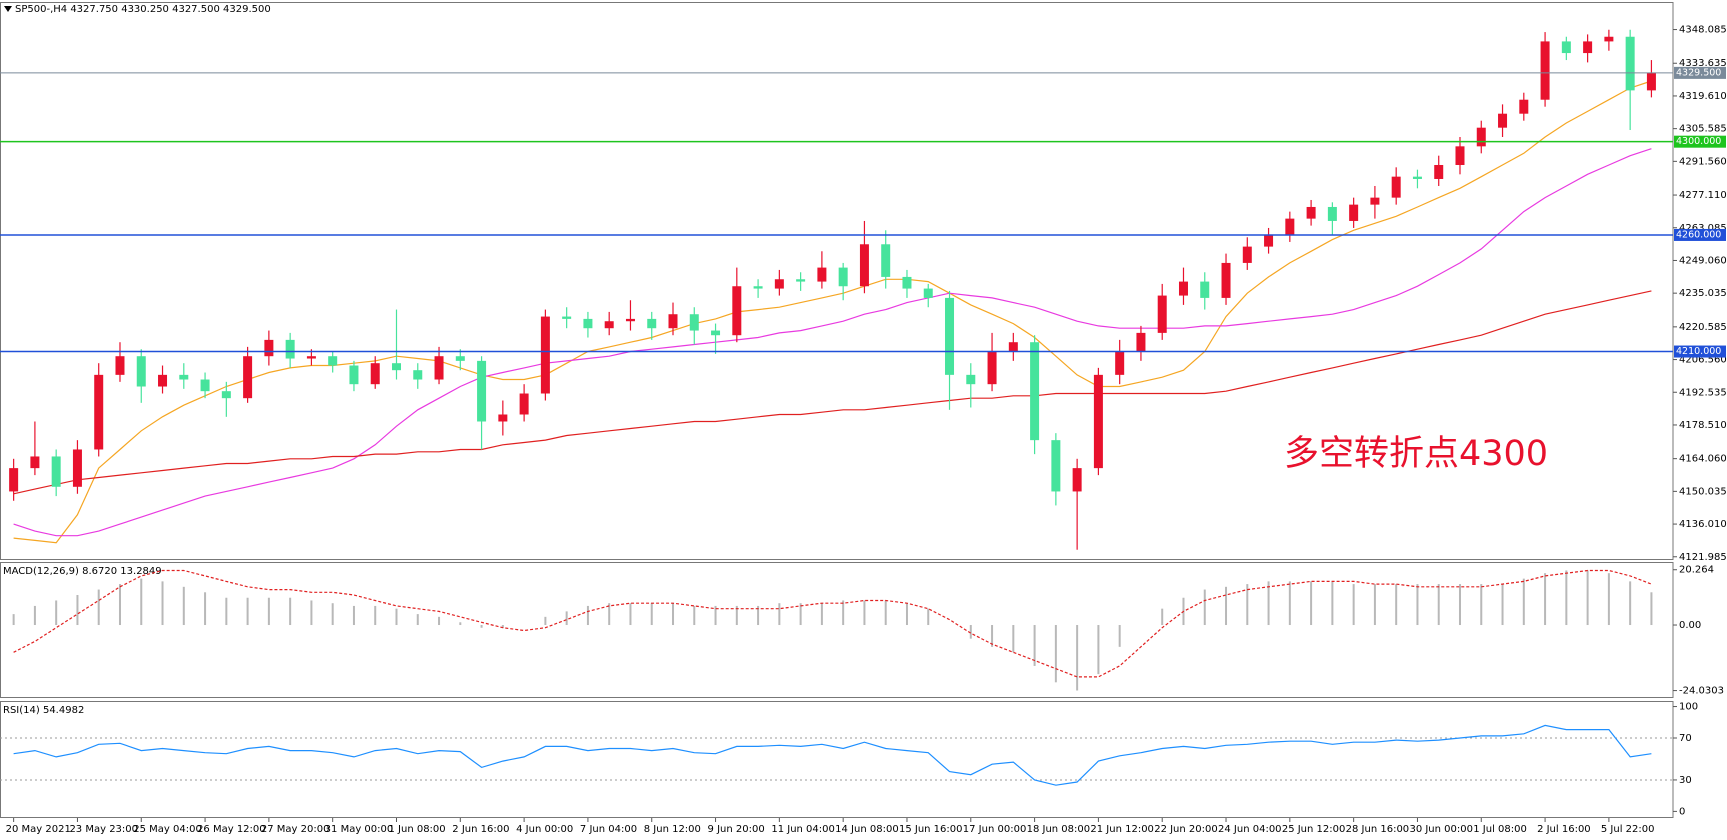 The width and height of the screenshot is (1727, 840). What do you see at coordinates (38, 829) in the screenshot?
I see `x-tick-label: 20 May 2021` at bounding box center [38, 829].